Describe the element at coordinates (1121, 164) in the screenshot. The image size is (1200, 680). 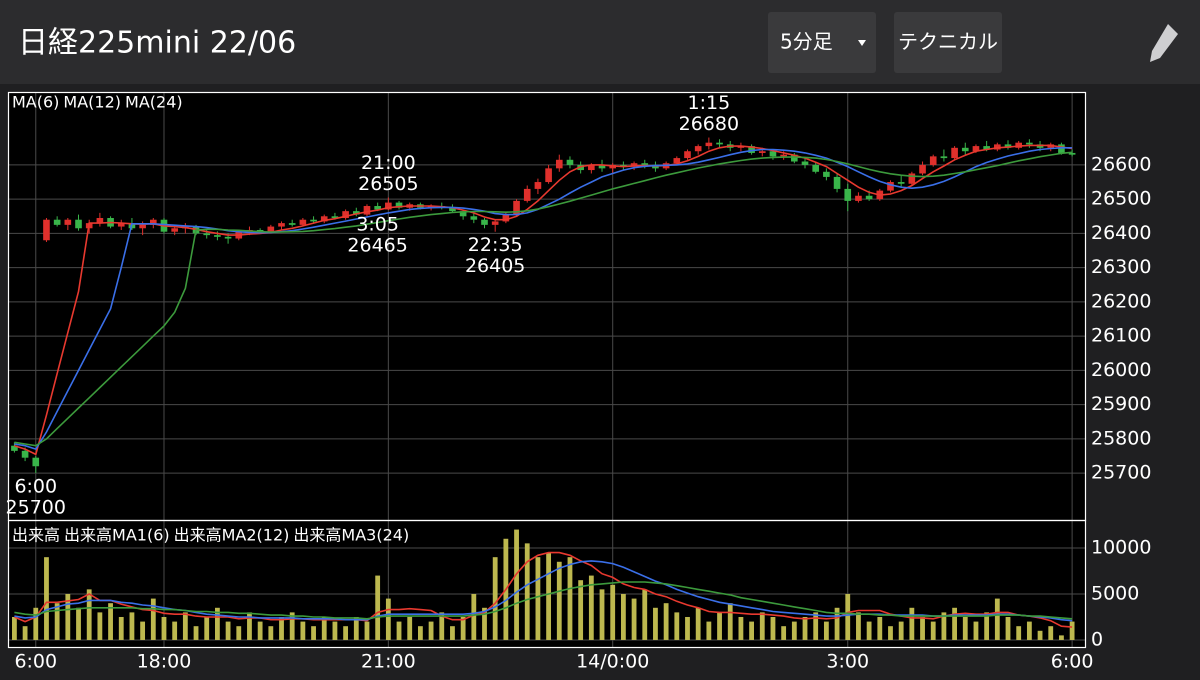
I see `y-tick-label: 26600` at that location.